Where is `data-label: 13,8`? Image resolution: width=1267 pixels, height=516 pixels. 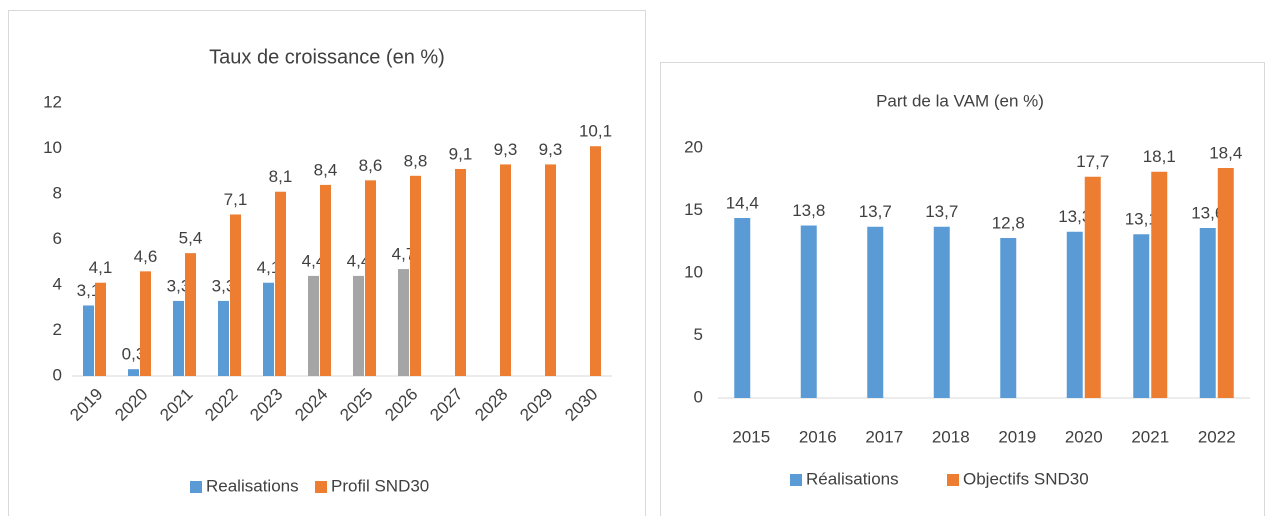
data-label: 13,8 is located at coordinates (808, 210).